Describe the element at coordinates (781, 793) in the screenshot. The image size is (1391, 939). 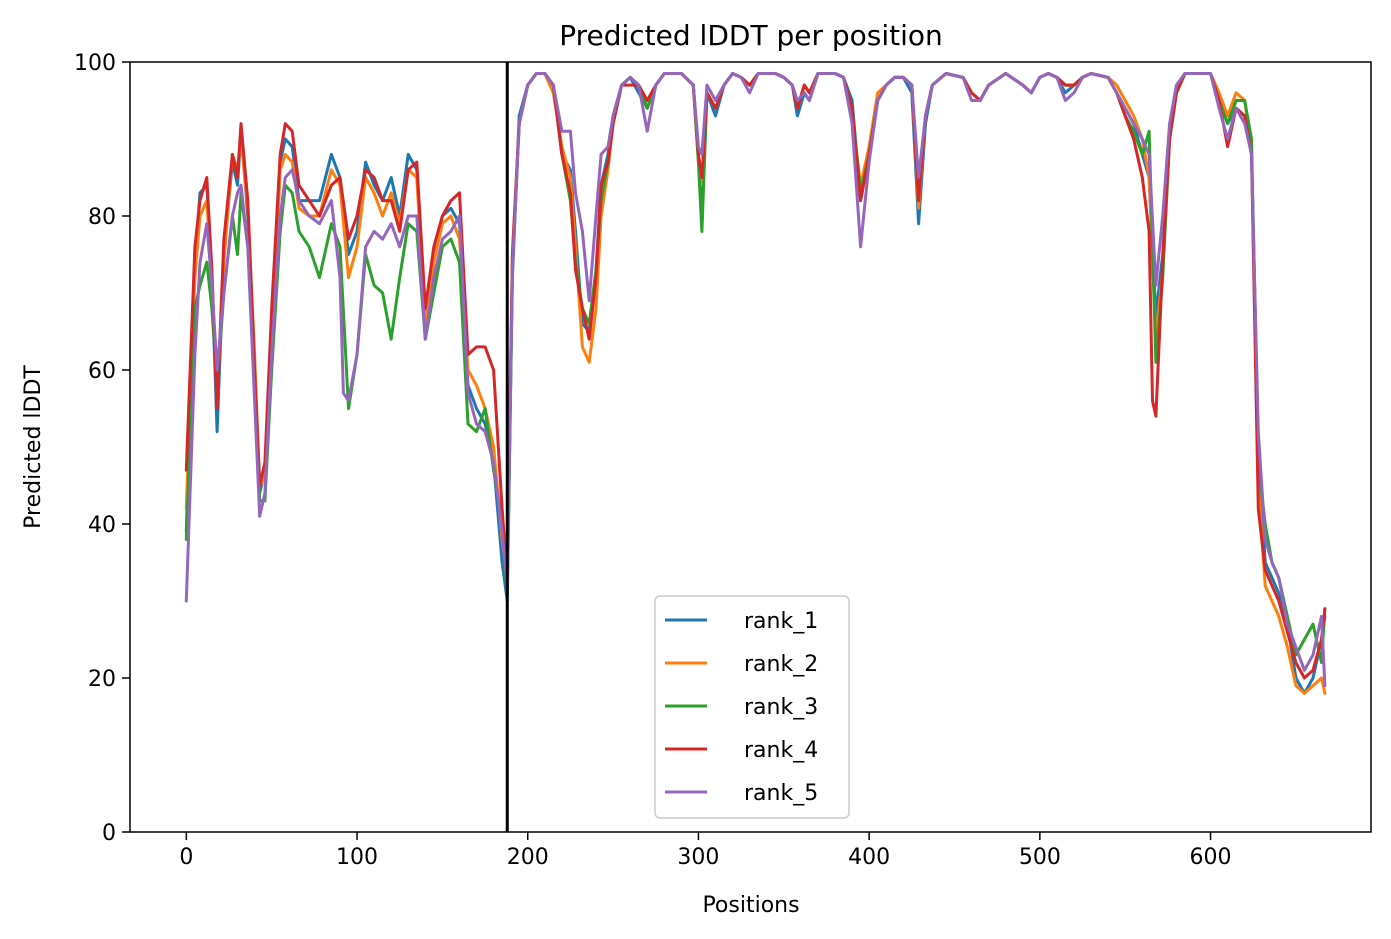
I see `legend-label-rank_5: rank_5` at that location.